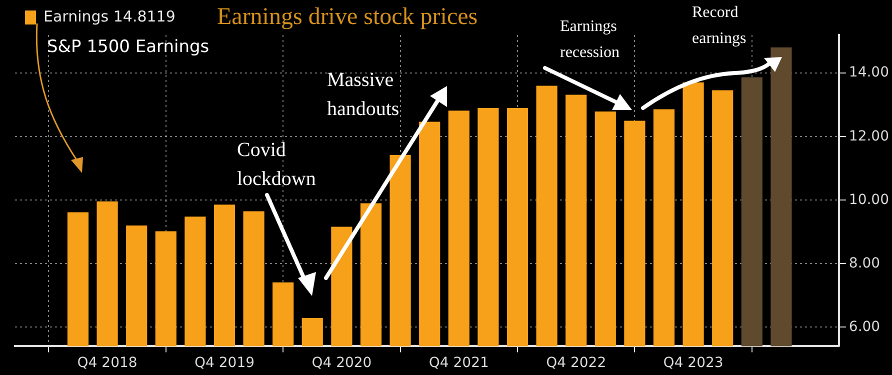 The width and height of the screenshot is (892, 375). What do you see at coordinates (864, 263) in the screenshot?
I see `y-tick-label: 8.00` at bounding box center [864, 263].